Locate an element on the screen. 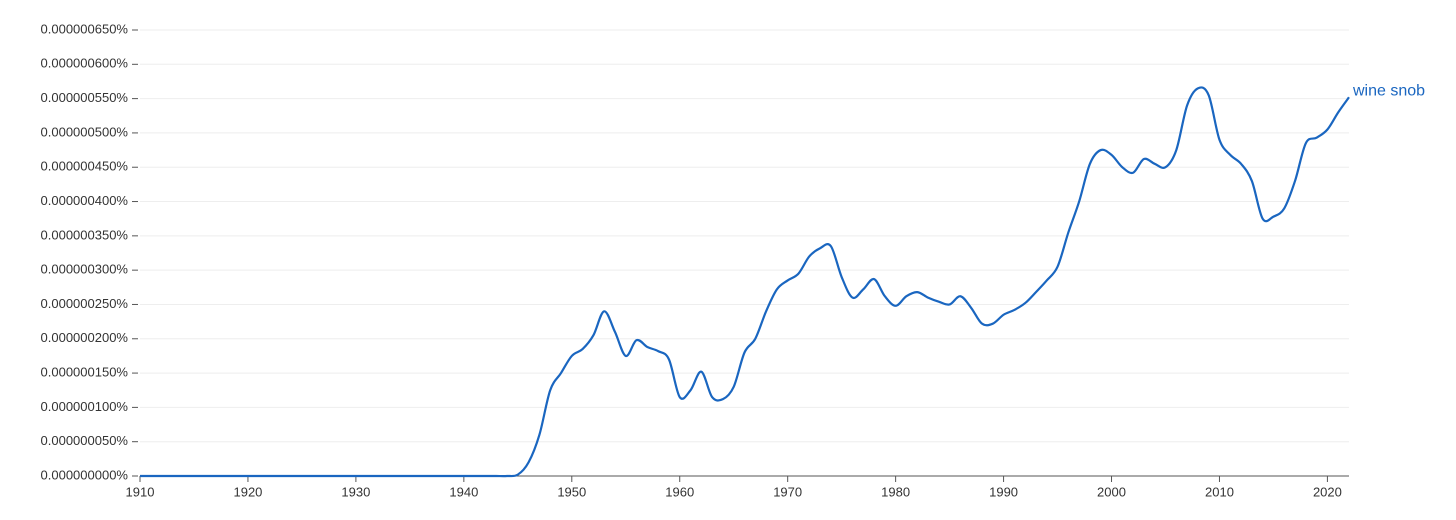 The height and width of the screenshot is (520, 1456). y-tick-label: 0.000000500% is located at coordinates (85, 131).